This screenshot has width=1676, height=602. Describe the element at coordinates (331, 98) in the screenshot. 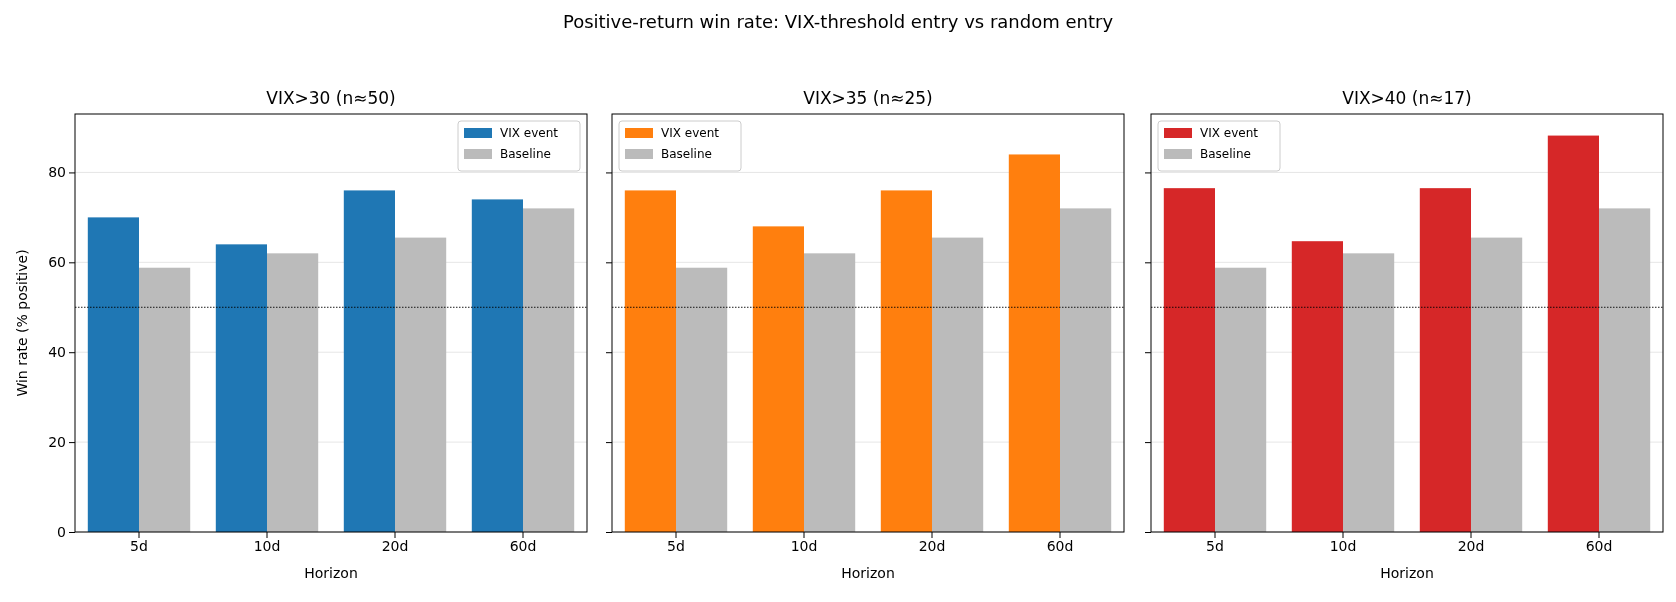

I see `chart-title: VIX>30 (n≈50)` at that location.